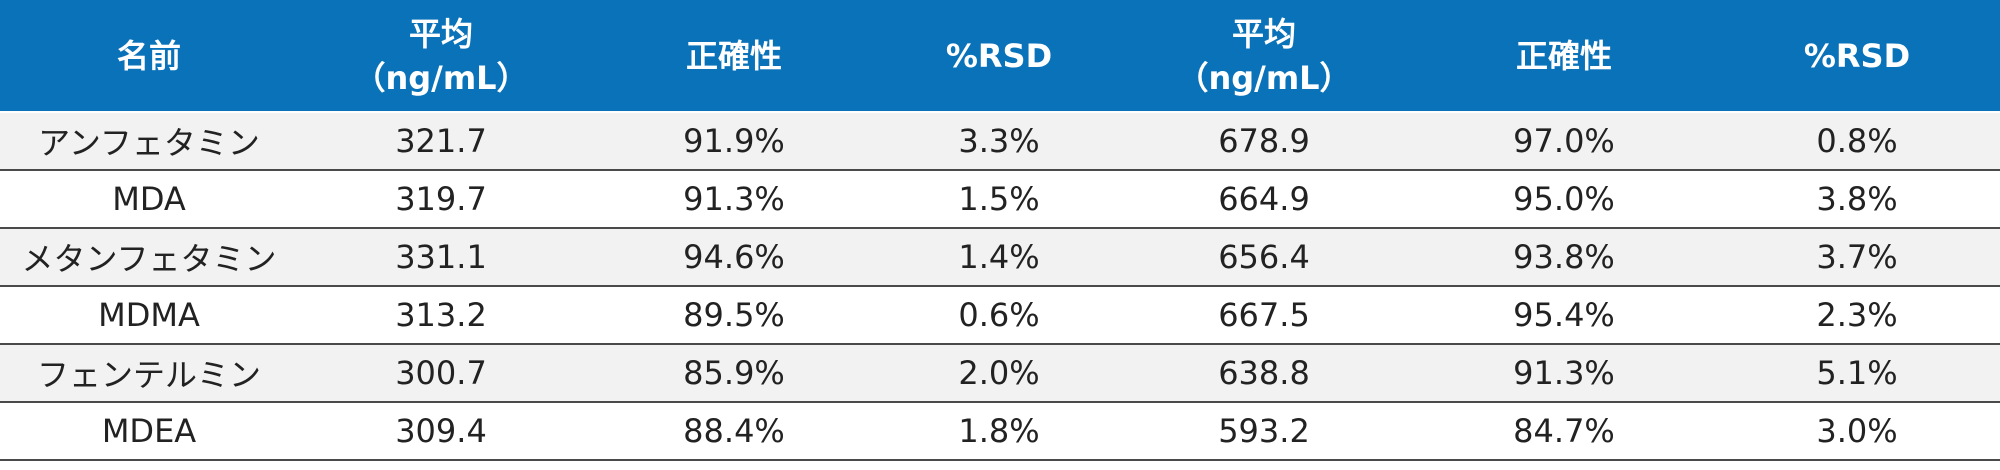 The height and width of the screenshot is (470, 2000). Describe the element at coordinates (1564, 431) in the screenshot. I see `cell-accuracy-2: 84.7%` at that location.